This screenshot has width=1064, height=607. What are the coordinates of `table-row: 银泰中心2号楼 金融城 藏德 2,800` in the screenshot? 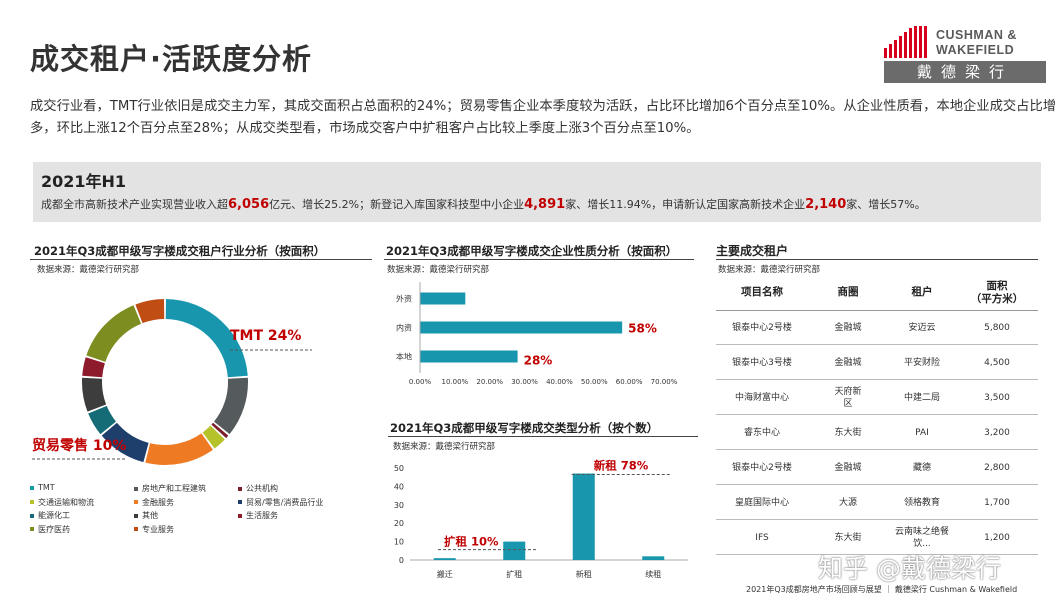 It's located at (877, 468).